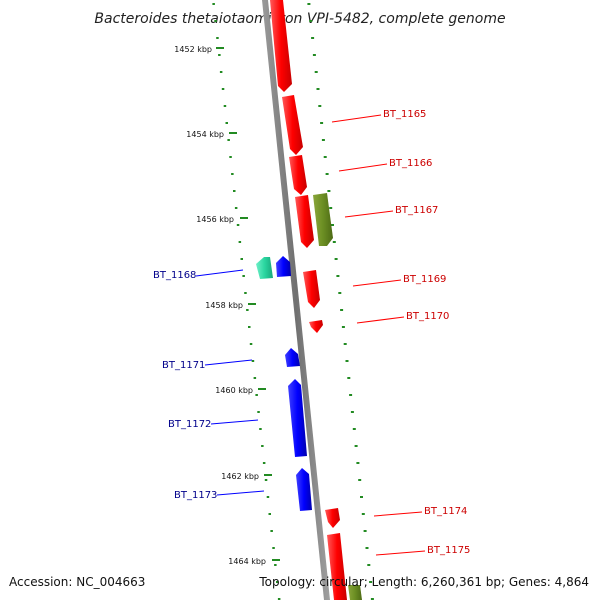  What do you see at coordinates (404, 114) in the screenshot?
I see `gene-label-text: BT_1165` at bounding box center [404, 114].